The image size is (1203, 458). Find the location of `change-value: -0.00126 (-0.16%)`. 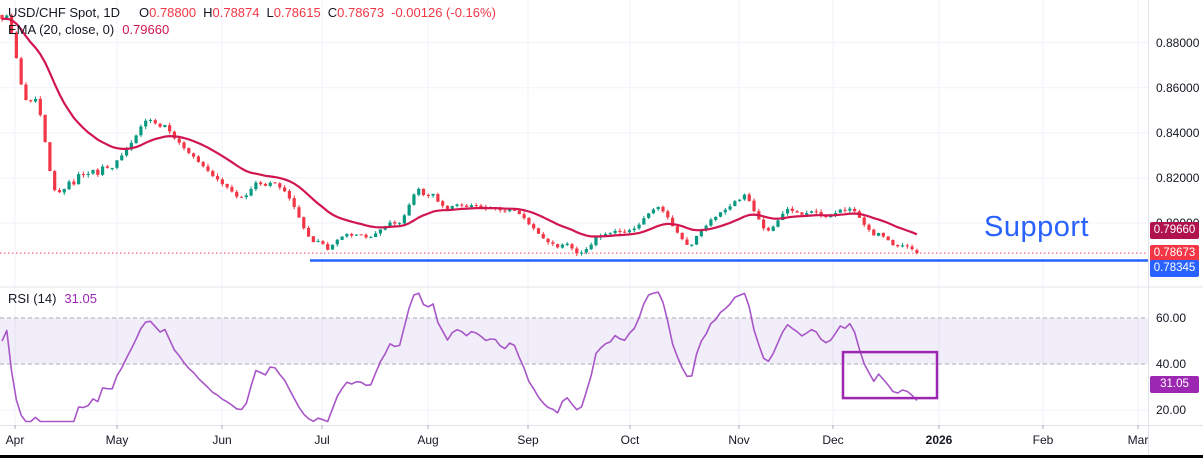

change-value: -0.00126 (-0.16%) is located at coordinates (443, 12).